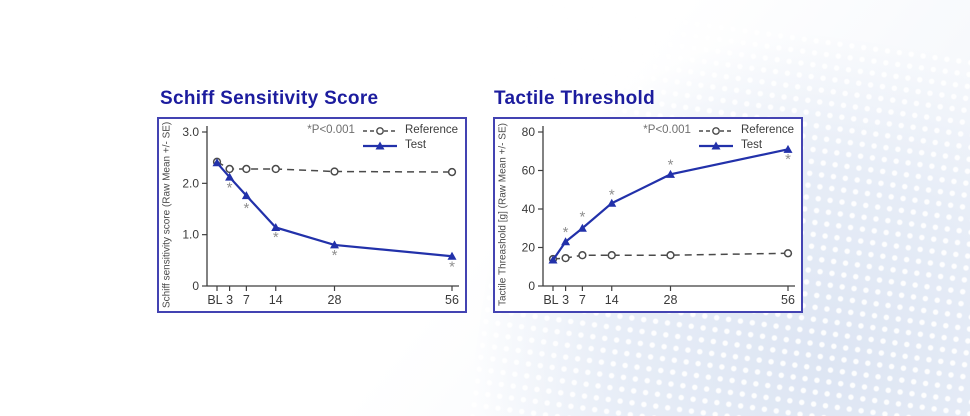  Describe the element at coordinates (503, 215) in the screenshot. I see `y-axis-label: Tactile Threashold [g] (Raw Mean +/- SE)` at that location.